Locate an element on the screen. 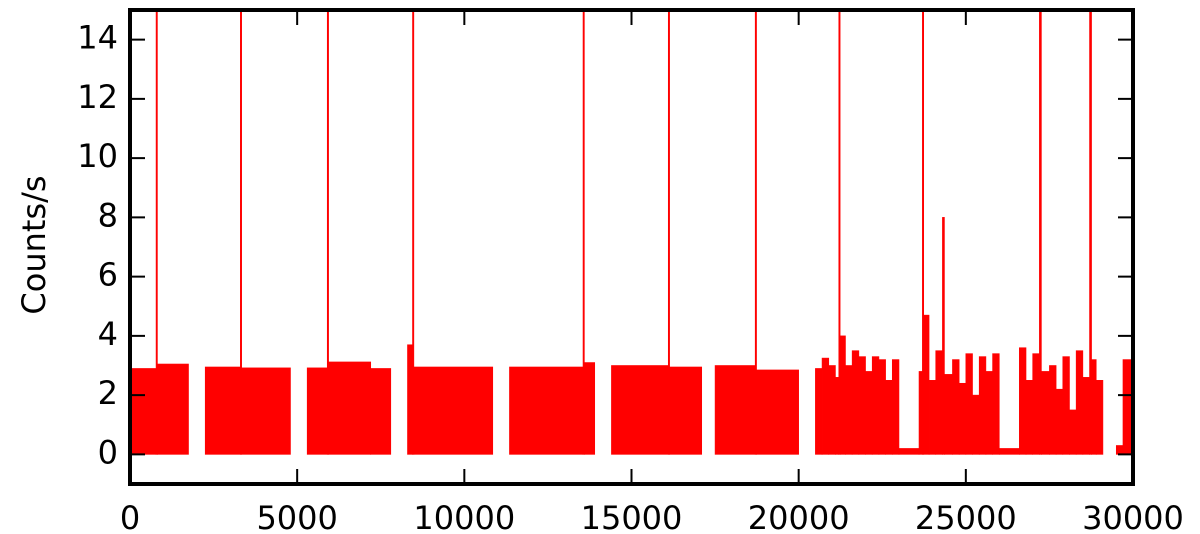  y-tick-label: 8 is located at coordinates (108, 215).